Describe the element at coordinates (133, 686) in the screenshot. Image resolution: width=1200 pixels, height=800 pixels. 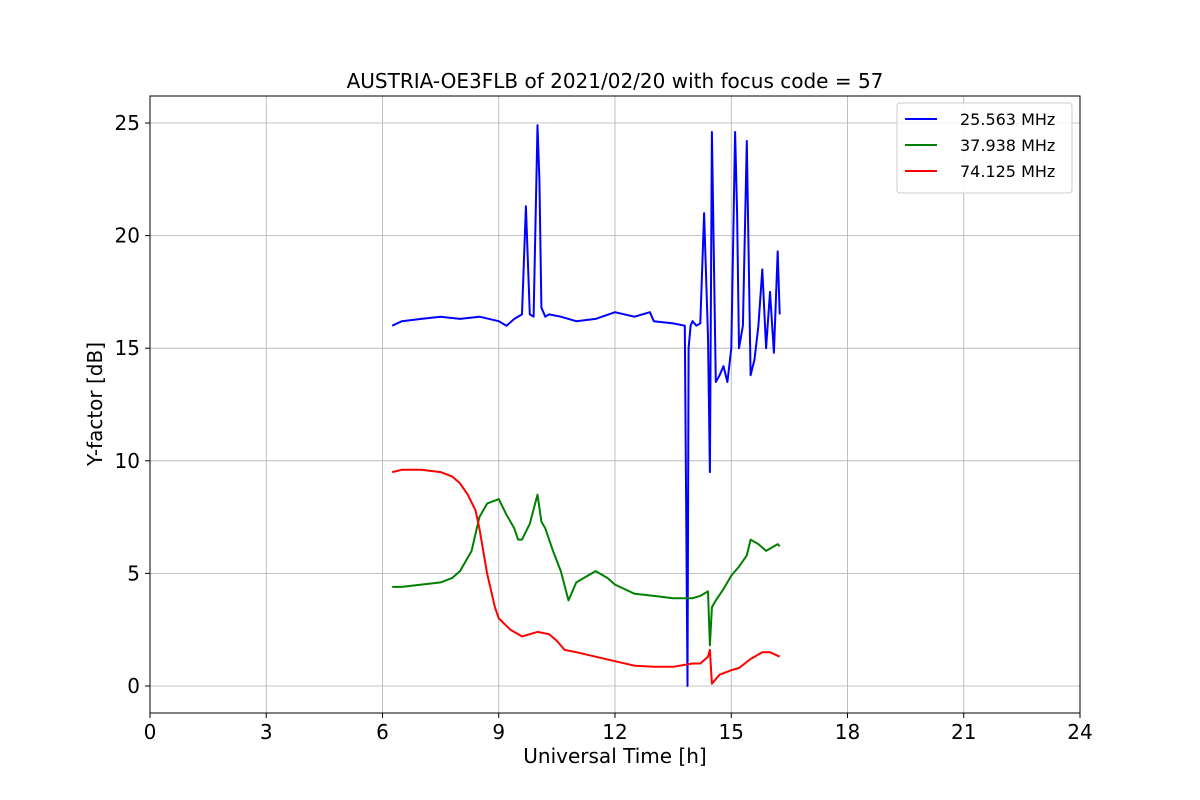
I see `y-tick-label: 0` at that location.